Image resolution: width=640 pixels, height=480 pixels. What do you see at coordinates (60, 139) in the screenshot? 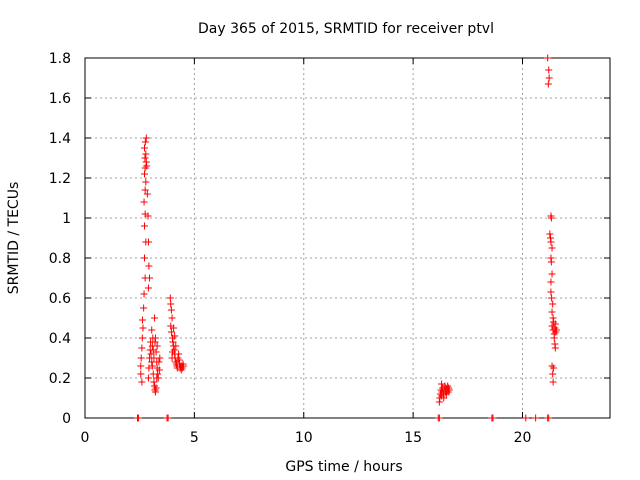
I see `y-tick-label: 1.4` at bounding box center [60, 139].